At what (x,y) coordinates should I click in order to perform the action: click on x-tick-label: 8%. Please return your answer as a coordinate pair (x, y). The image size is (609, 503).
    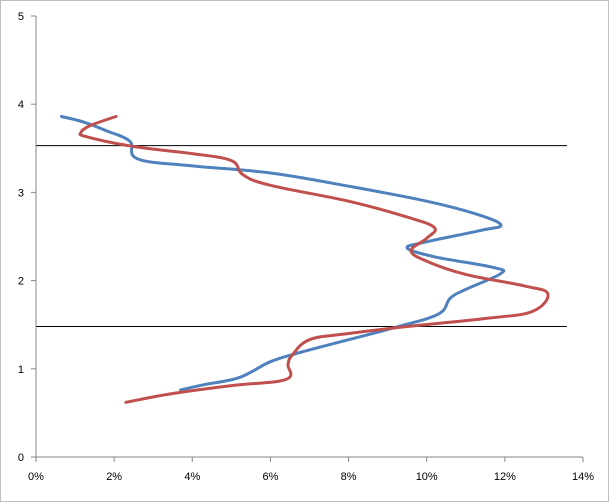
    Looking at the image, I should click on (349, 477).